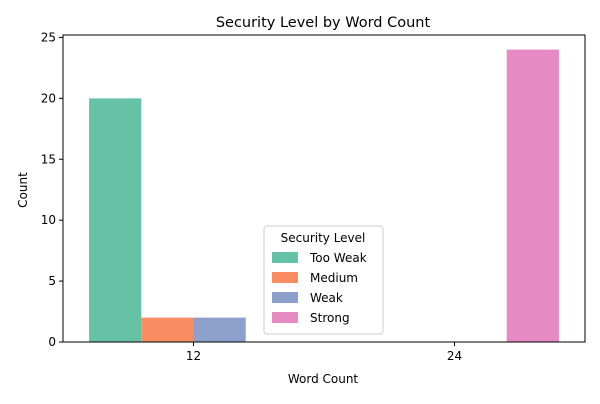  Describe the element at coordinates (193, 356) in the screenshot. I see `x-tick-label: 12` at that location.